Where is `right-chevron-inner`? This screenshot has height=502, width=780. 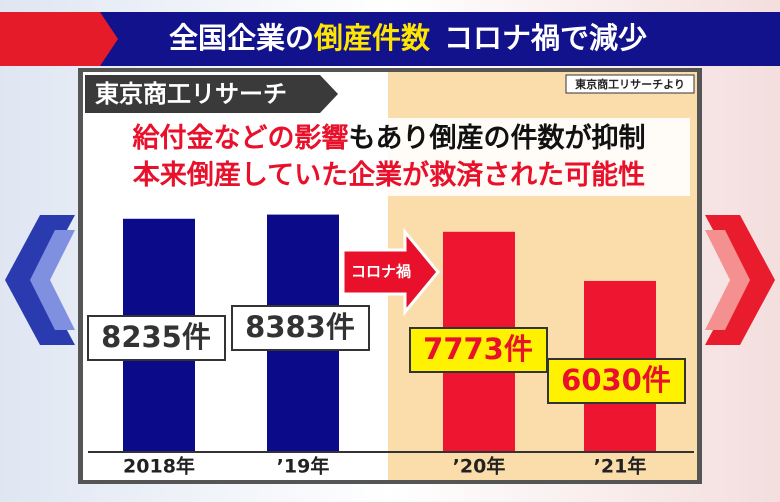 right-chevron-inner is located at coordinates (727, 280).